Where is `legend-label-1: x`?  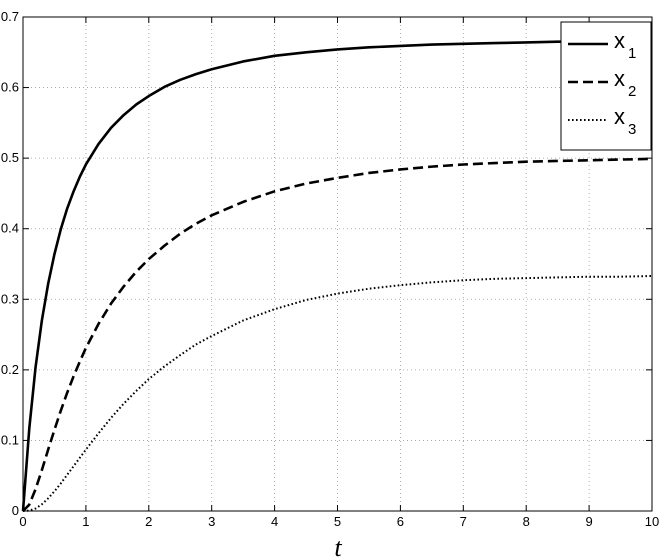
legend-label-1: x is located at coordinates (619, 40).